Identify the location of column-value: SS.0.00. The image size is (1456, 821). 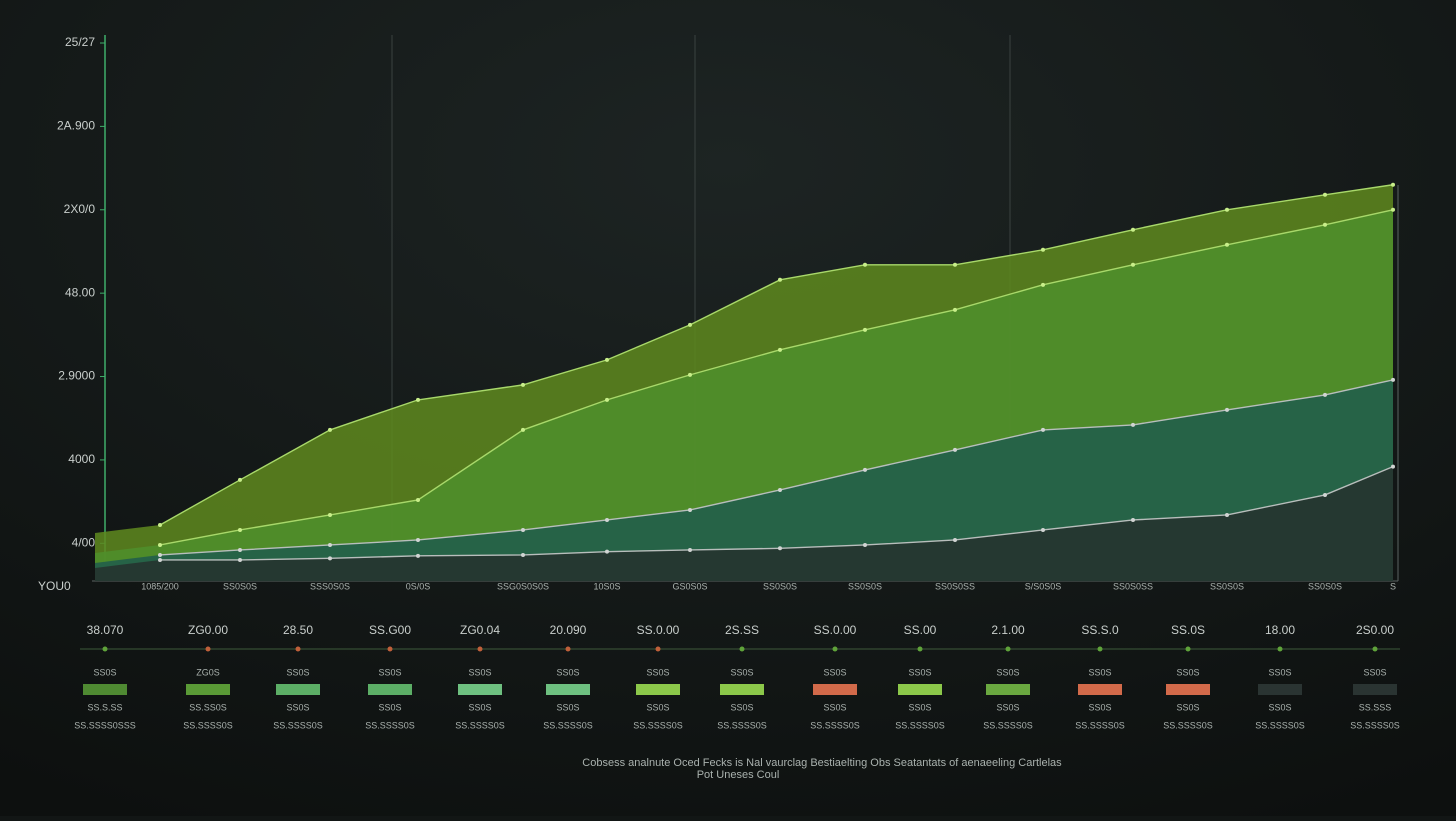
(658, 630).